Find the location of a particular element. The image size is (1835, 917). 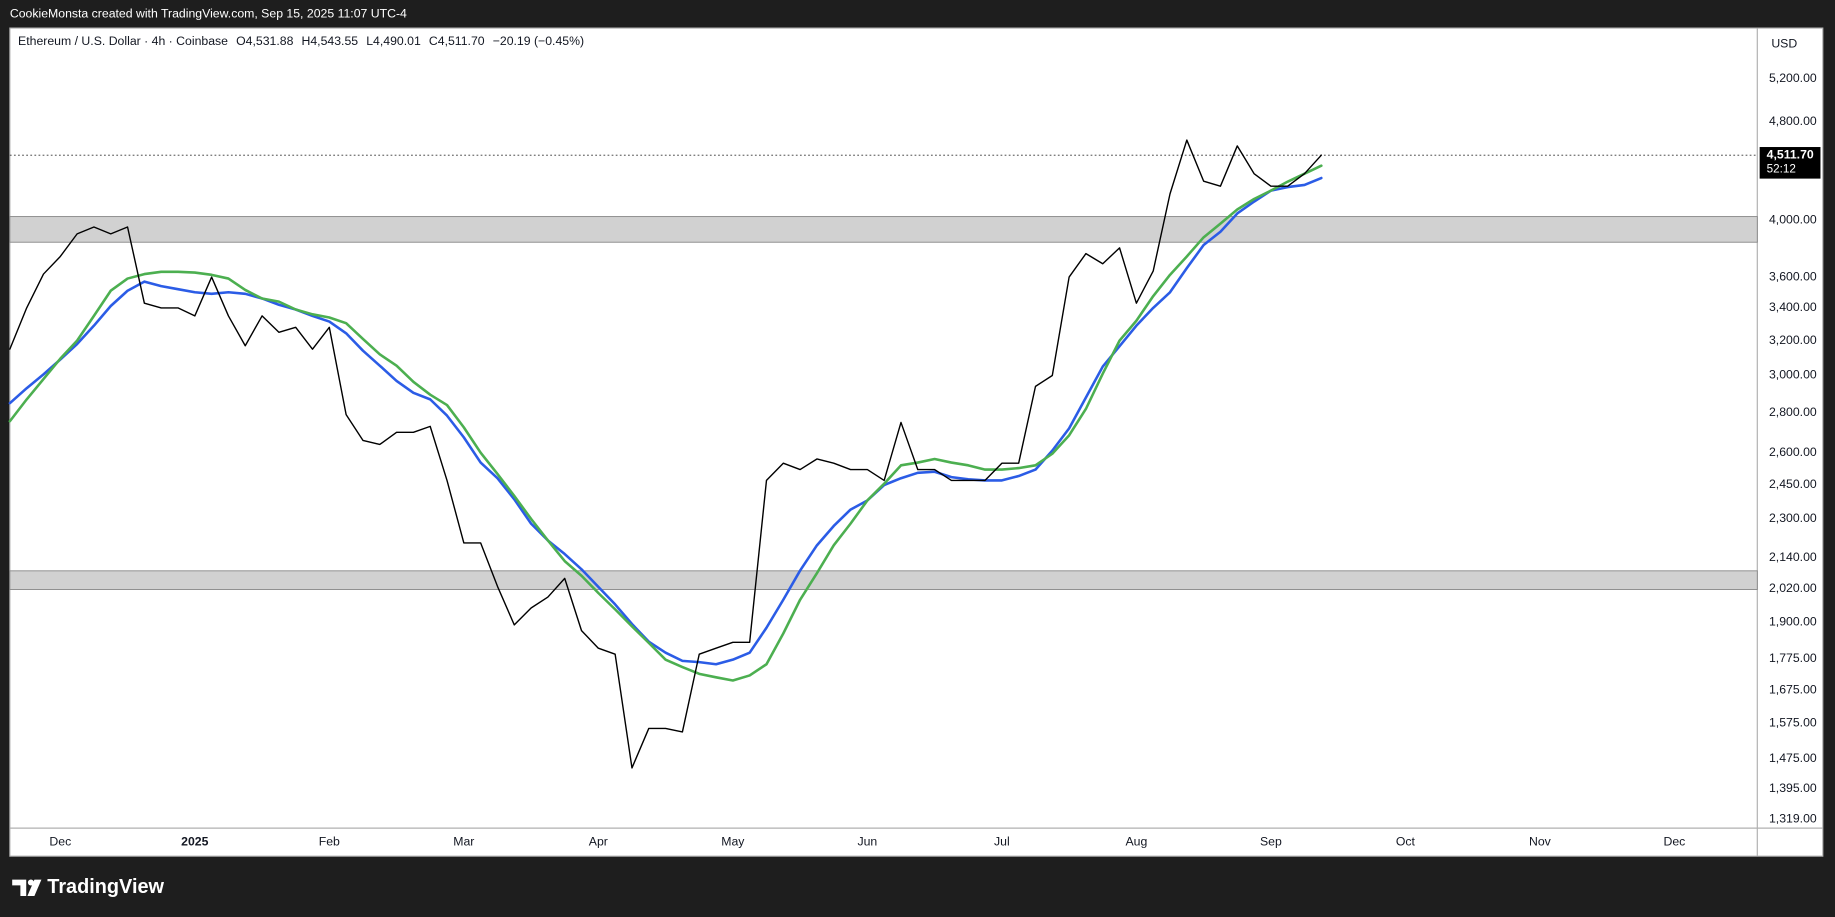

x-tick-label: Jun is located at coordinates (867, 841).